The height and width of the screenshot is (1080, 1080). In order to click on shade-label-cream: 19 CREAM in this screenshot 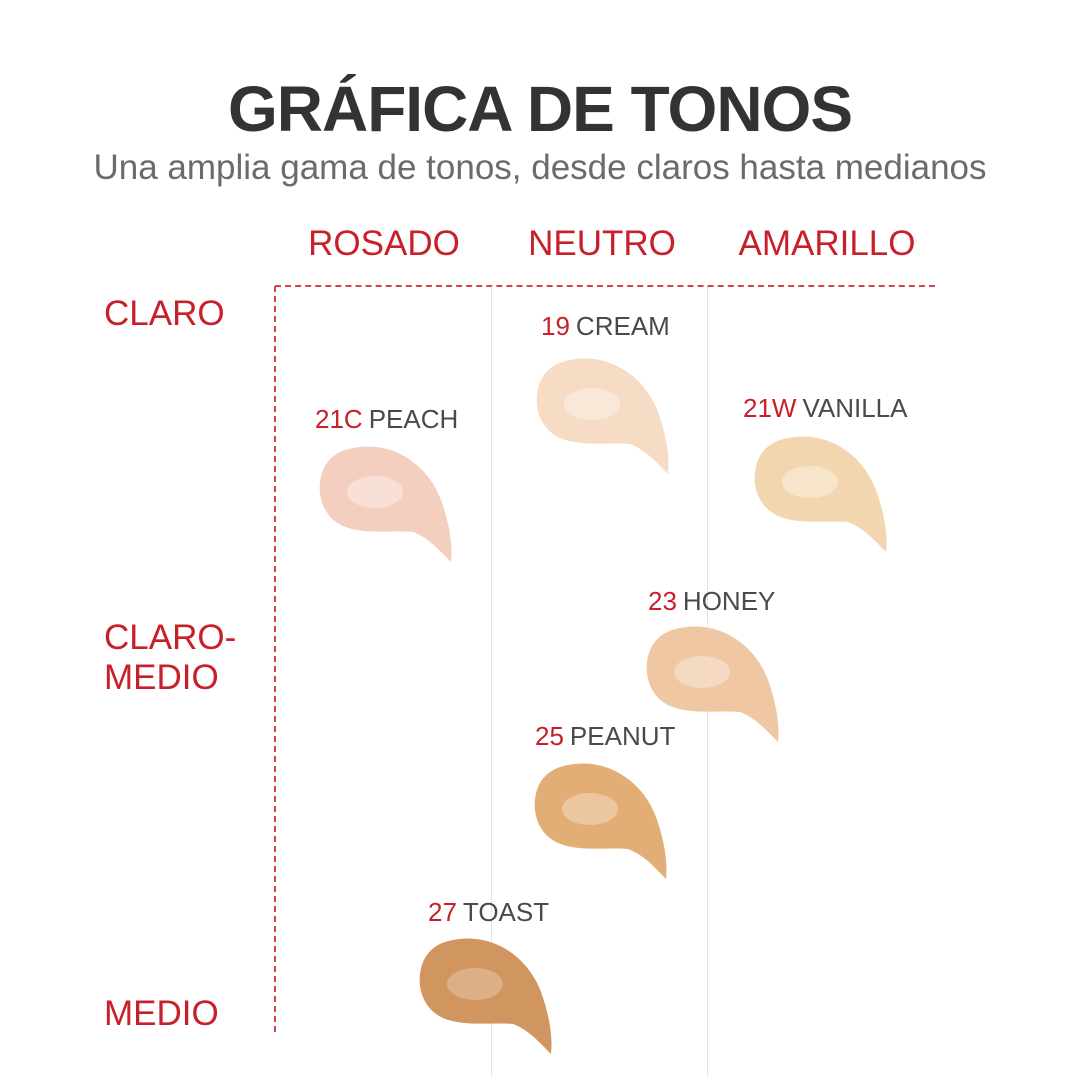, I will do `click(605, 326)`.